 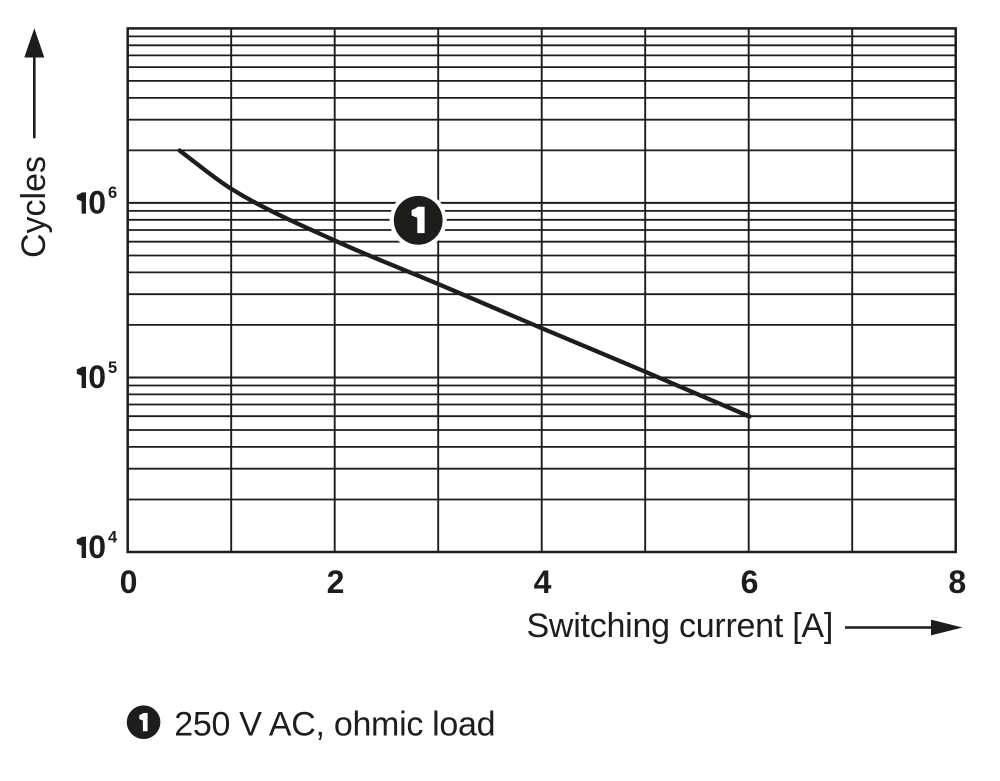 I want to click on svg-text: 2, so click(x=336, y=582).